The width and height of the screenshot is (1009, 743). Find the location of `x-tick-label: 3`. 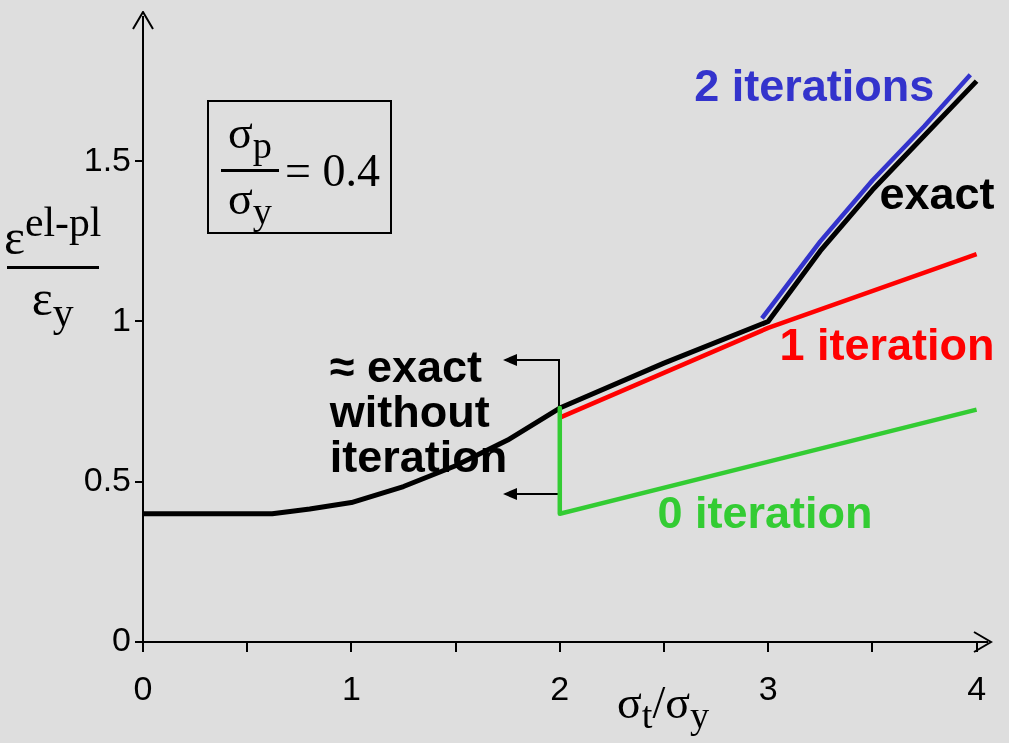

x-tick-label: 3 is located at coordinates (768, 687).